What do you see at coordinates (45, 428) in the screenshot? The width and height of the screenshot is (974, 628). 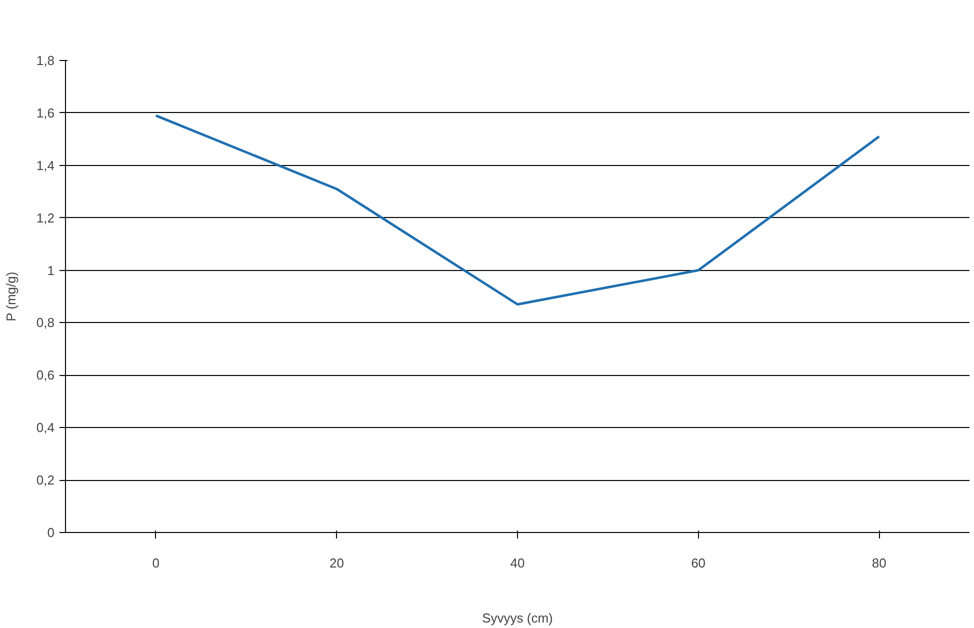 I see `y-tick-label: 0,4` at bounding box center [45, 428].